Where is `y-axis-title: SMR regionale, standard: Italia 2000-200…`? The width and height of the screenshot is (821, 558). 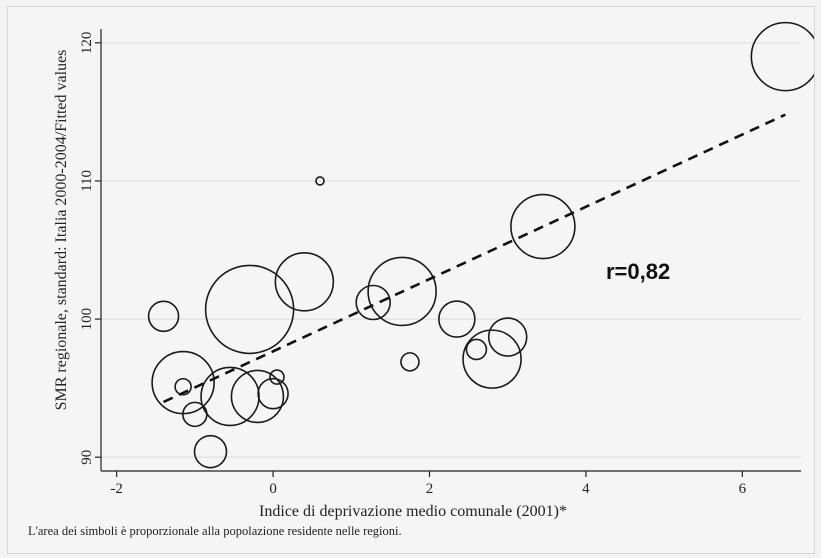 y-axis-title: SMR regionale, standard: Italia 2000-200… is located at coordinates (61, 230).